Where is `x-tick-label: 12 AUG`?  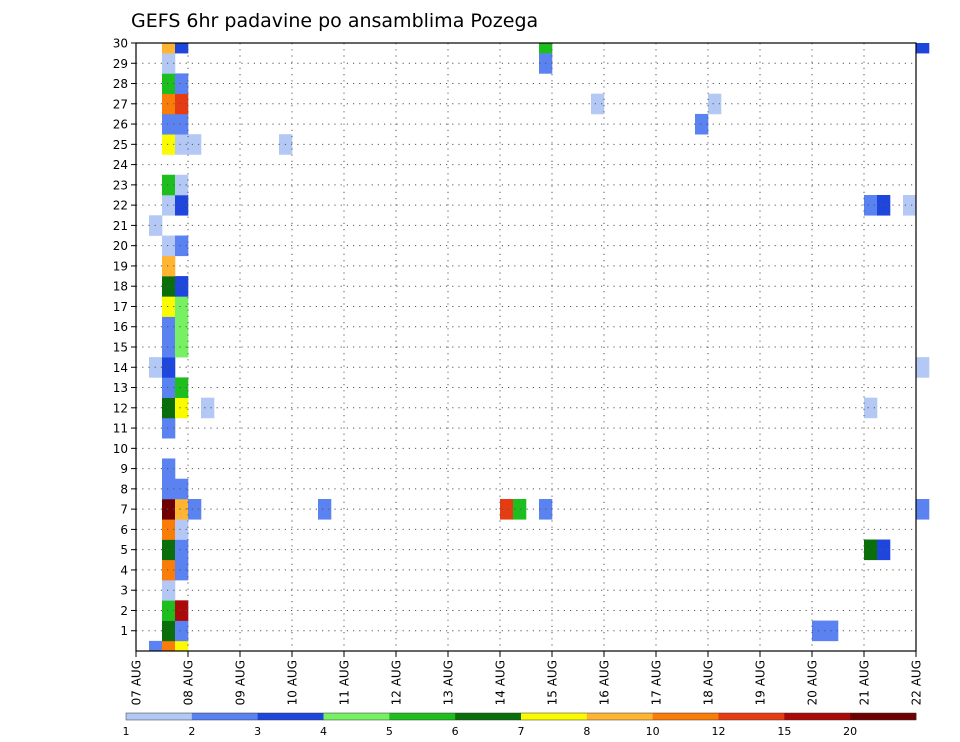
x-tick-label: 12 AUG is located at coordinates (397, 682).